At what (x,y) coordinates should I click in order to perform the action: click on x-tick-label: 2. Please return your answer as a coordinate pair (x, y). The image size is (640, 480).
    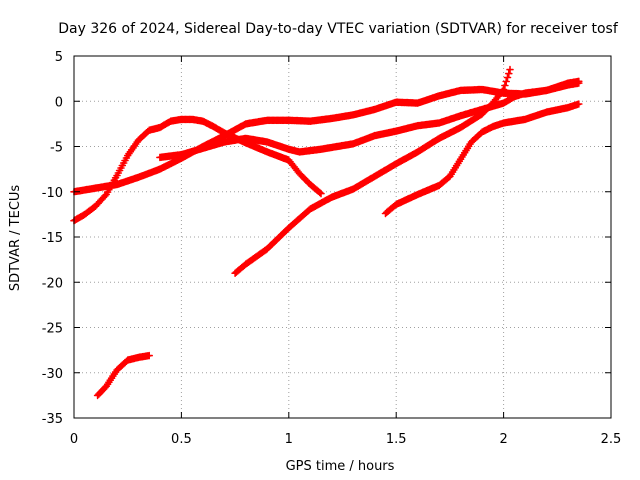
    Looking at the image, I should click on (503, 439).